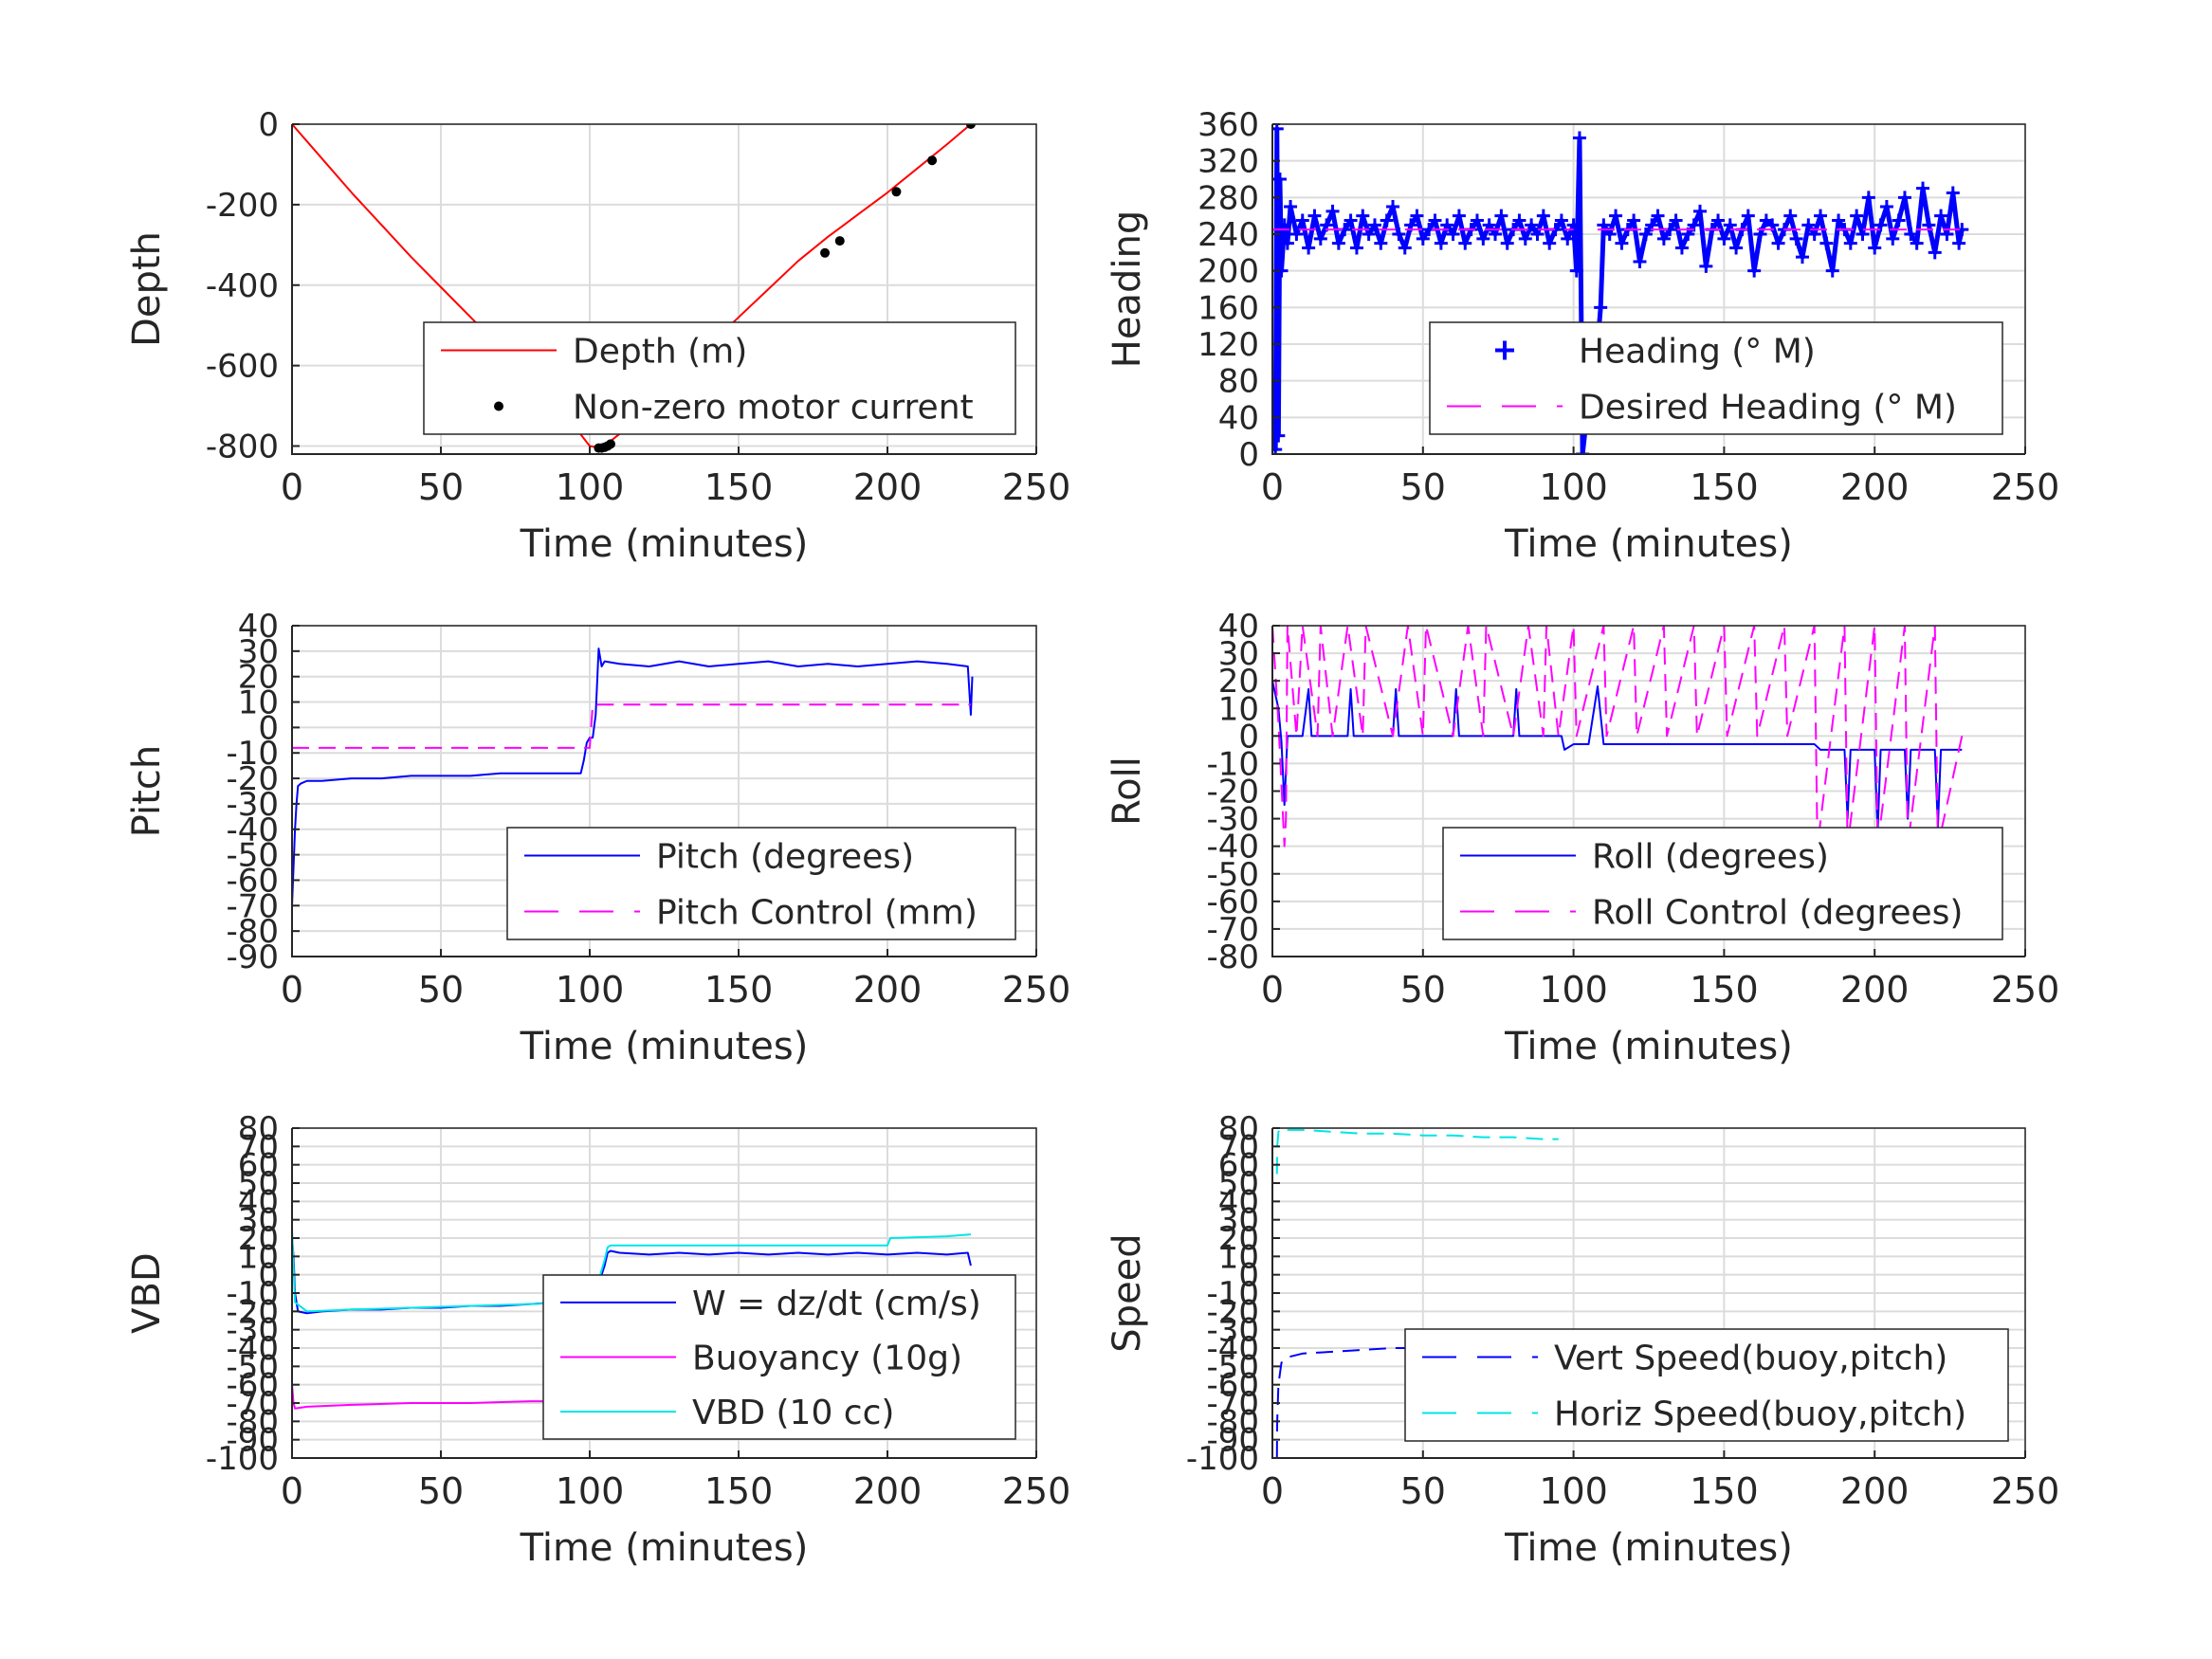 The height and width of the screenshot is (1659, 2212). What do you see at coordinates (1036, 1491) in the screenshot?
I see `vbd-xtick-label: 250` at bounding box center [1036, 1491].